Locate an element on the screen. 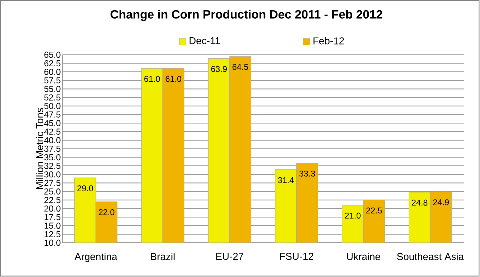 The height and width of the screenshot is (277, 480). chart-title: Change in Corn Production Dec 2011 - Feb 2012 is located at coordinates (246, 16).